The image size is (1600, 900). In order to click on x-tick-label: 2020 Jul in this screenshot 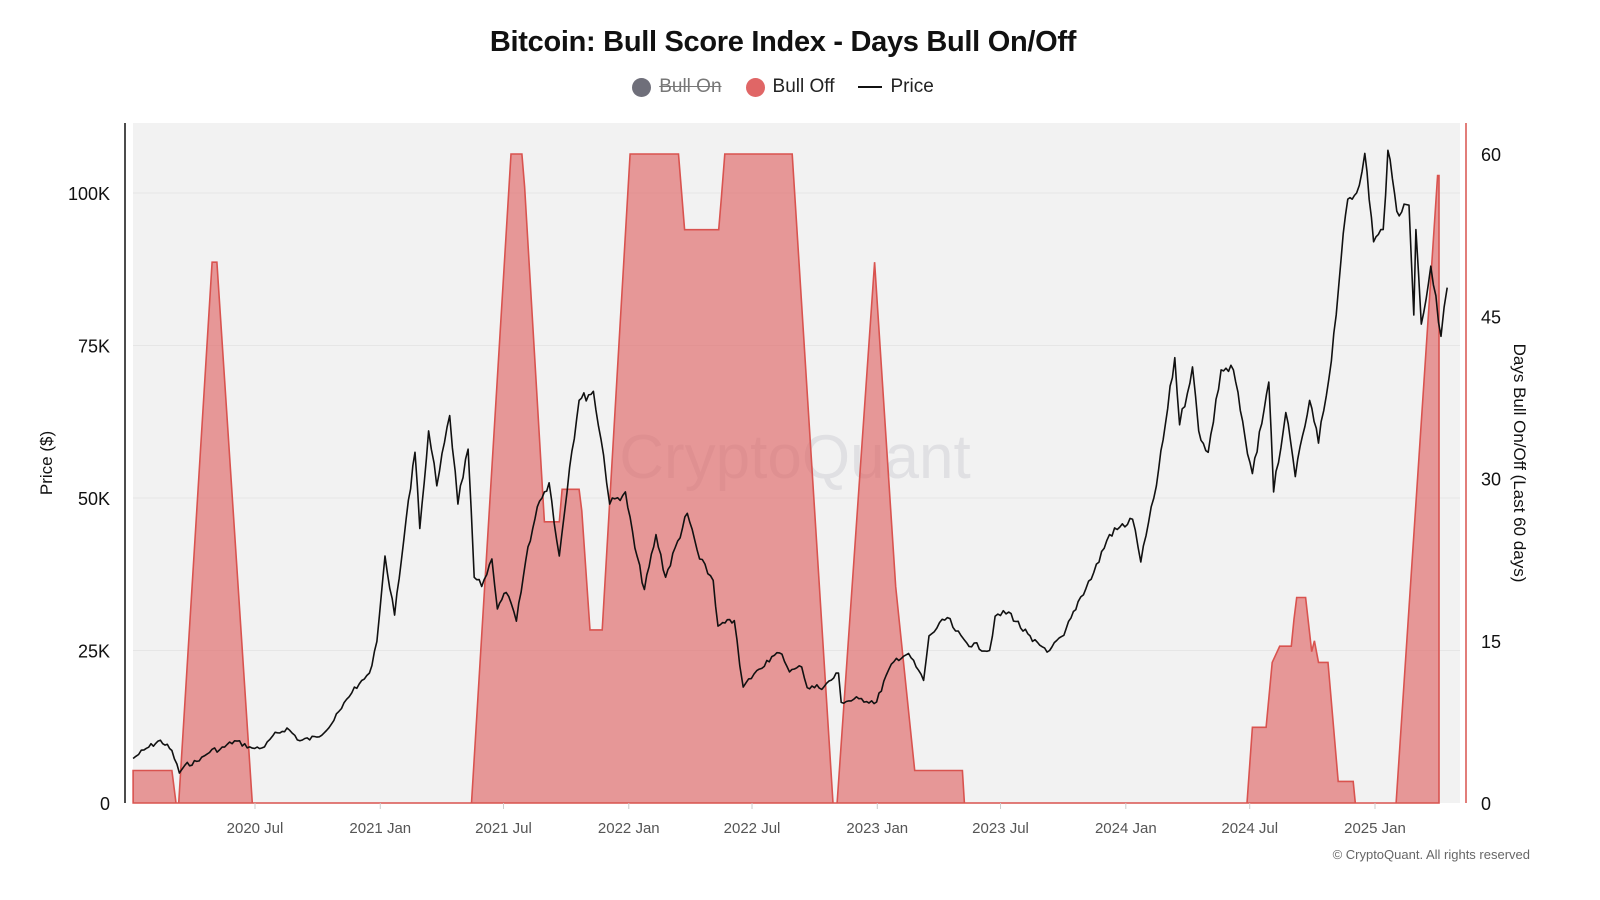, I will do `click(255, 828)`.